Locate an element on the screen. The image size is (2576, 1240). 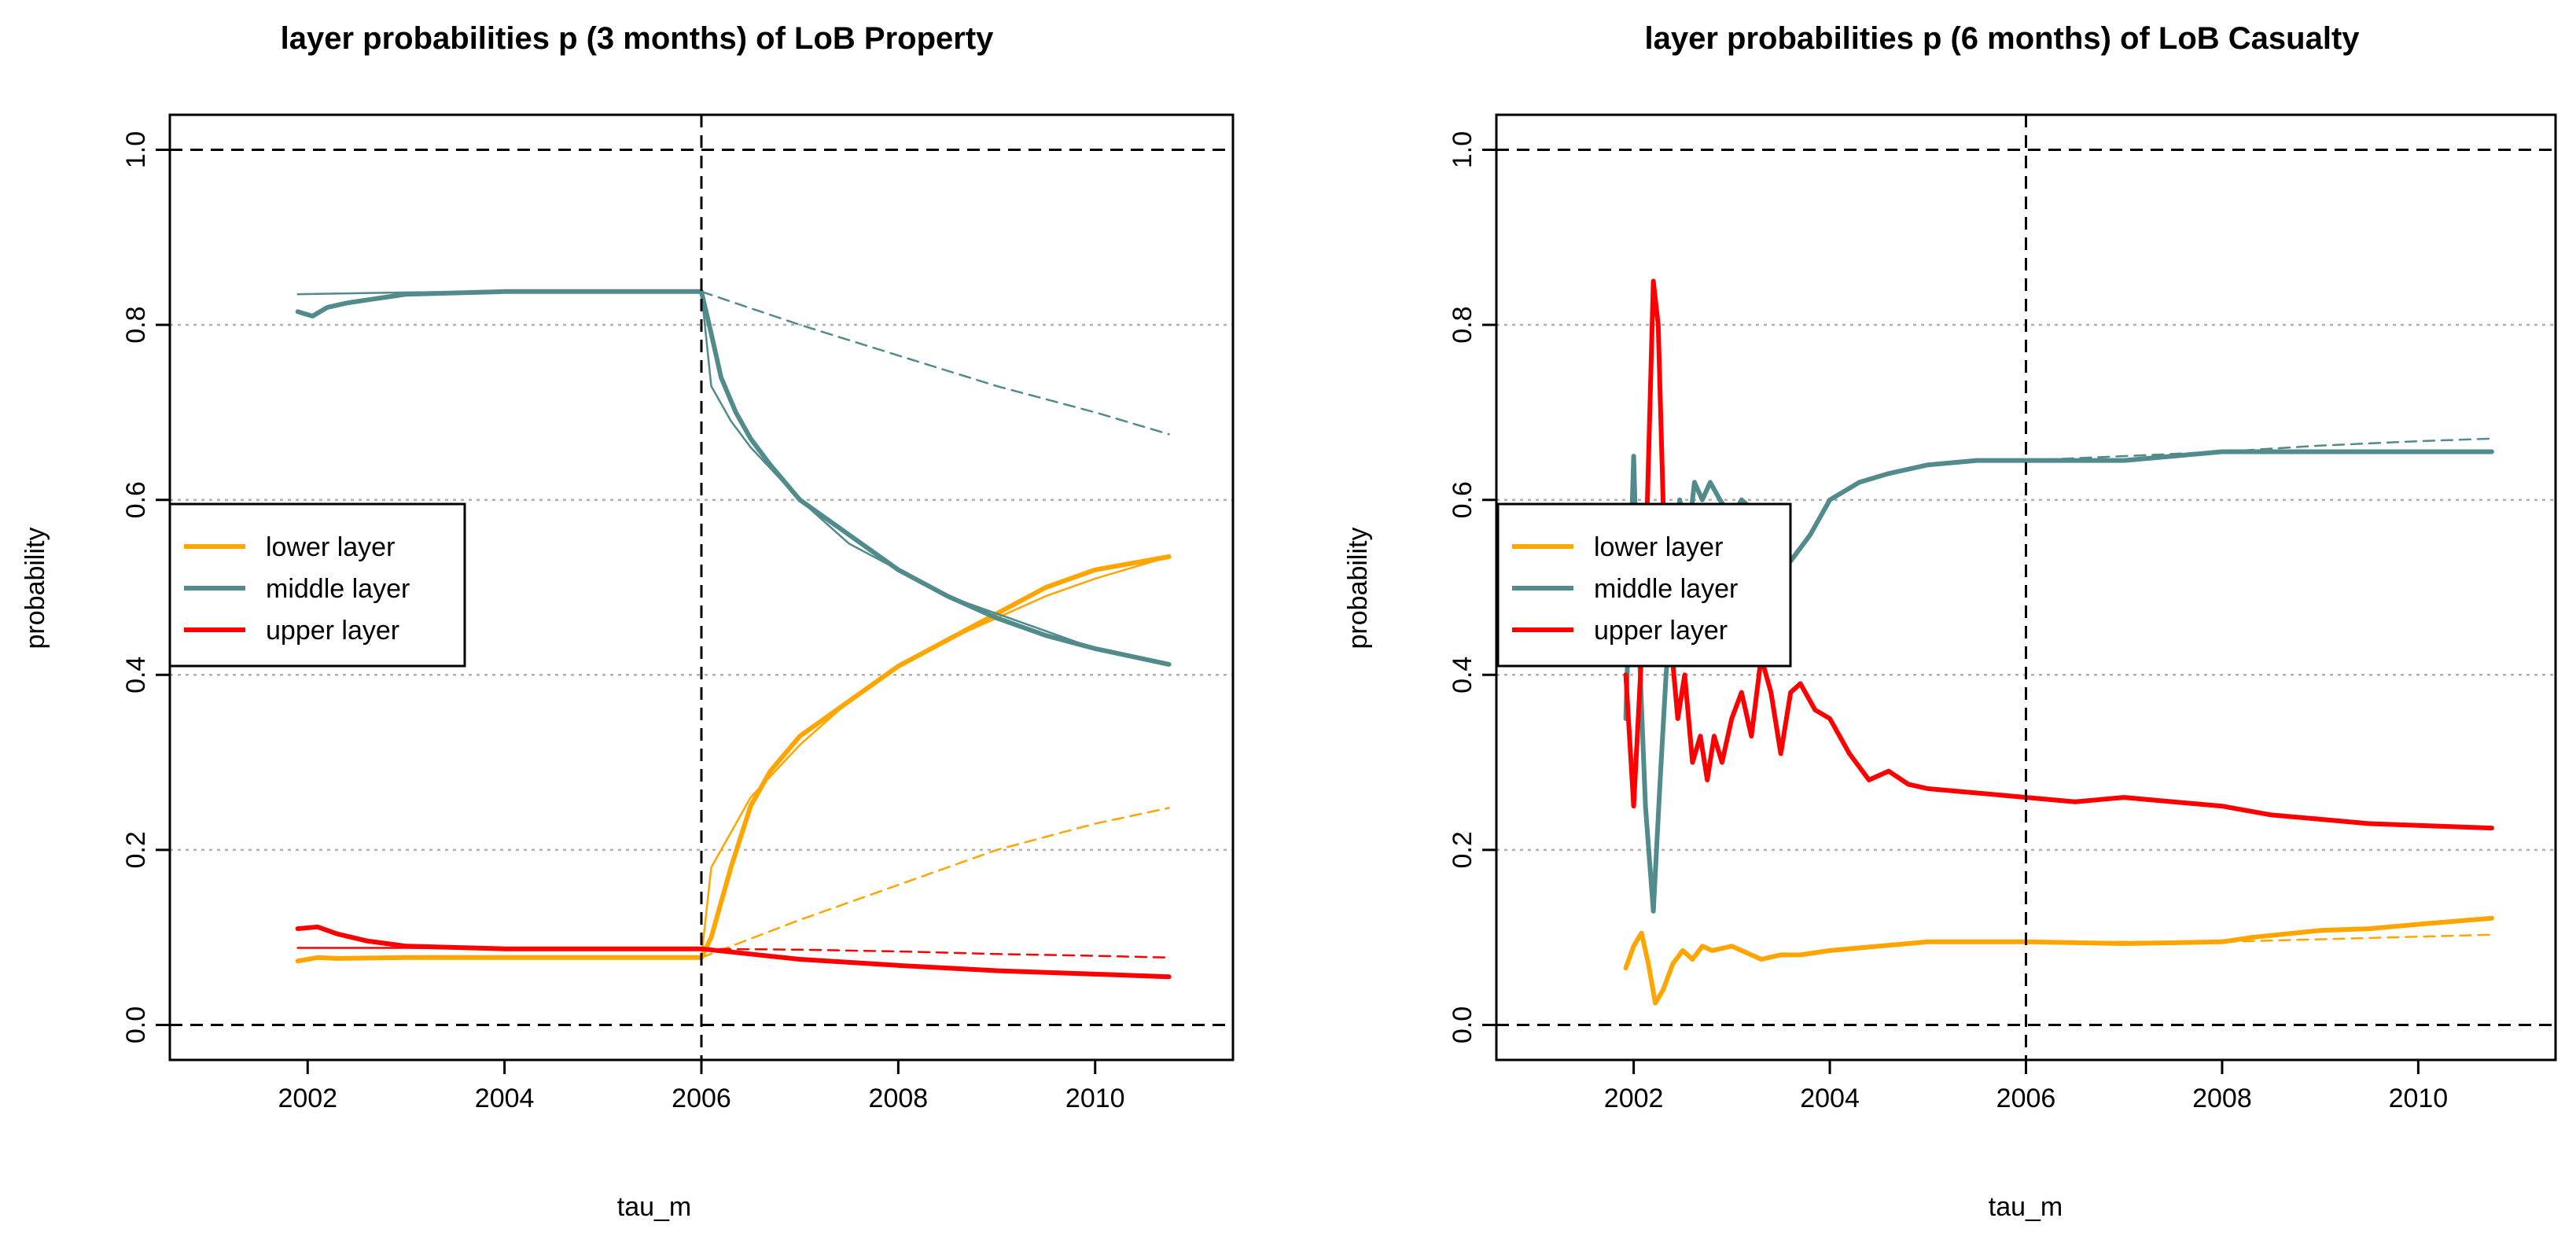
series-line-middle-layer is located at coordinates (733, 478).